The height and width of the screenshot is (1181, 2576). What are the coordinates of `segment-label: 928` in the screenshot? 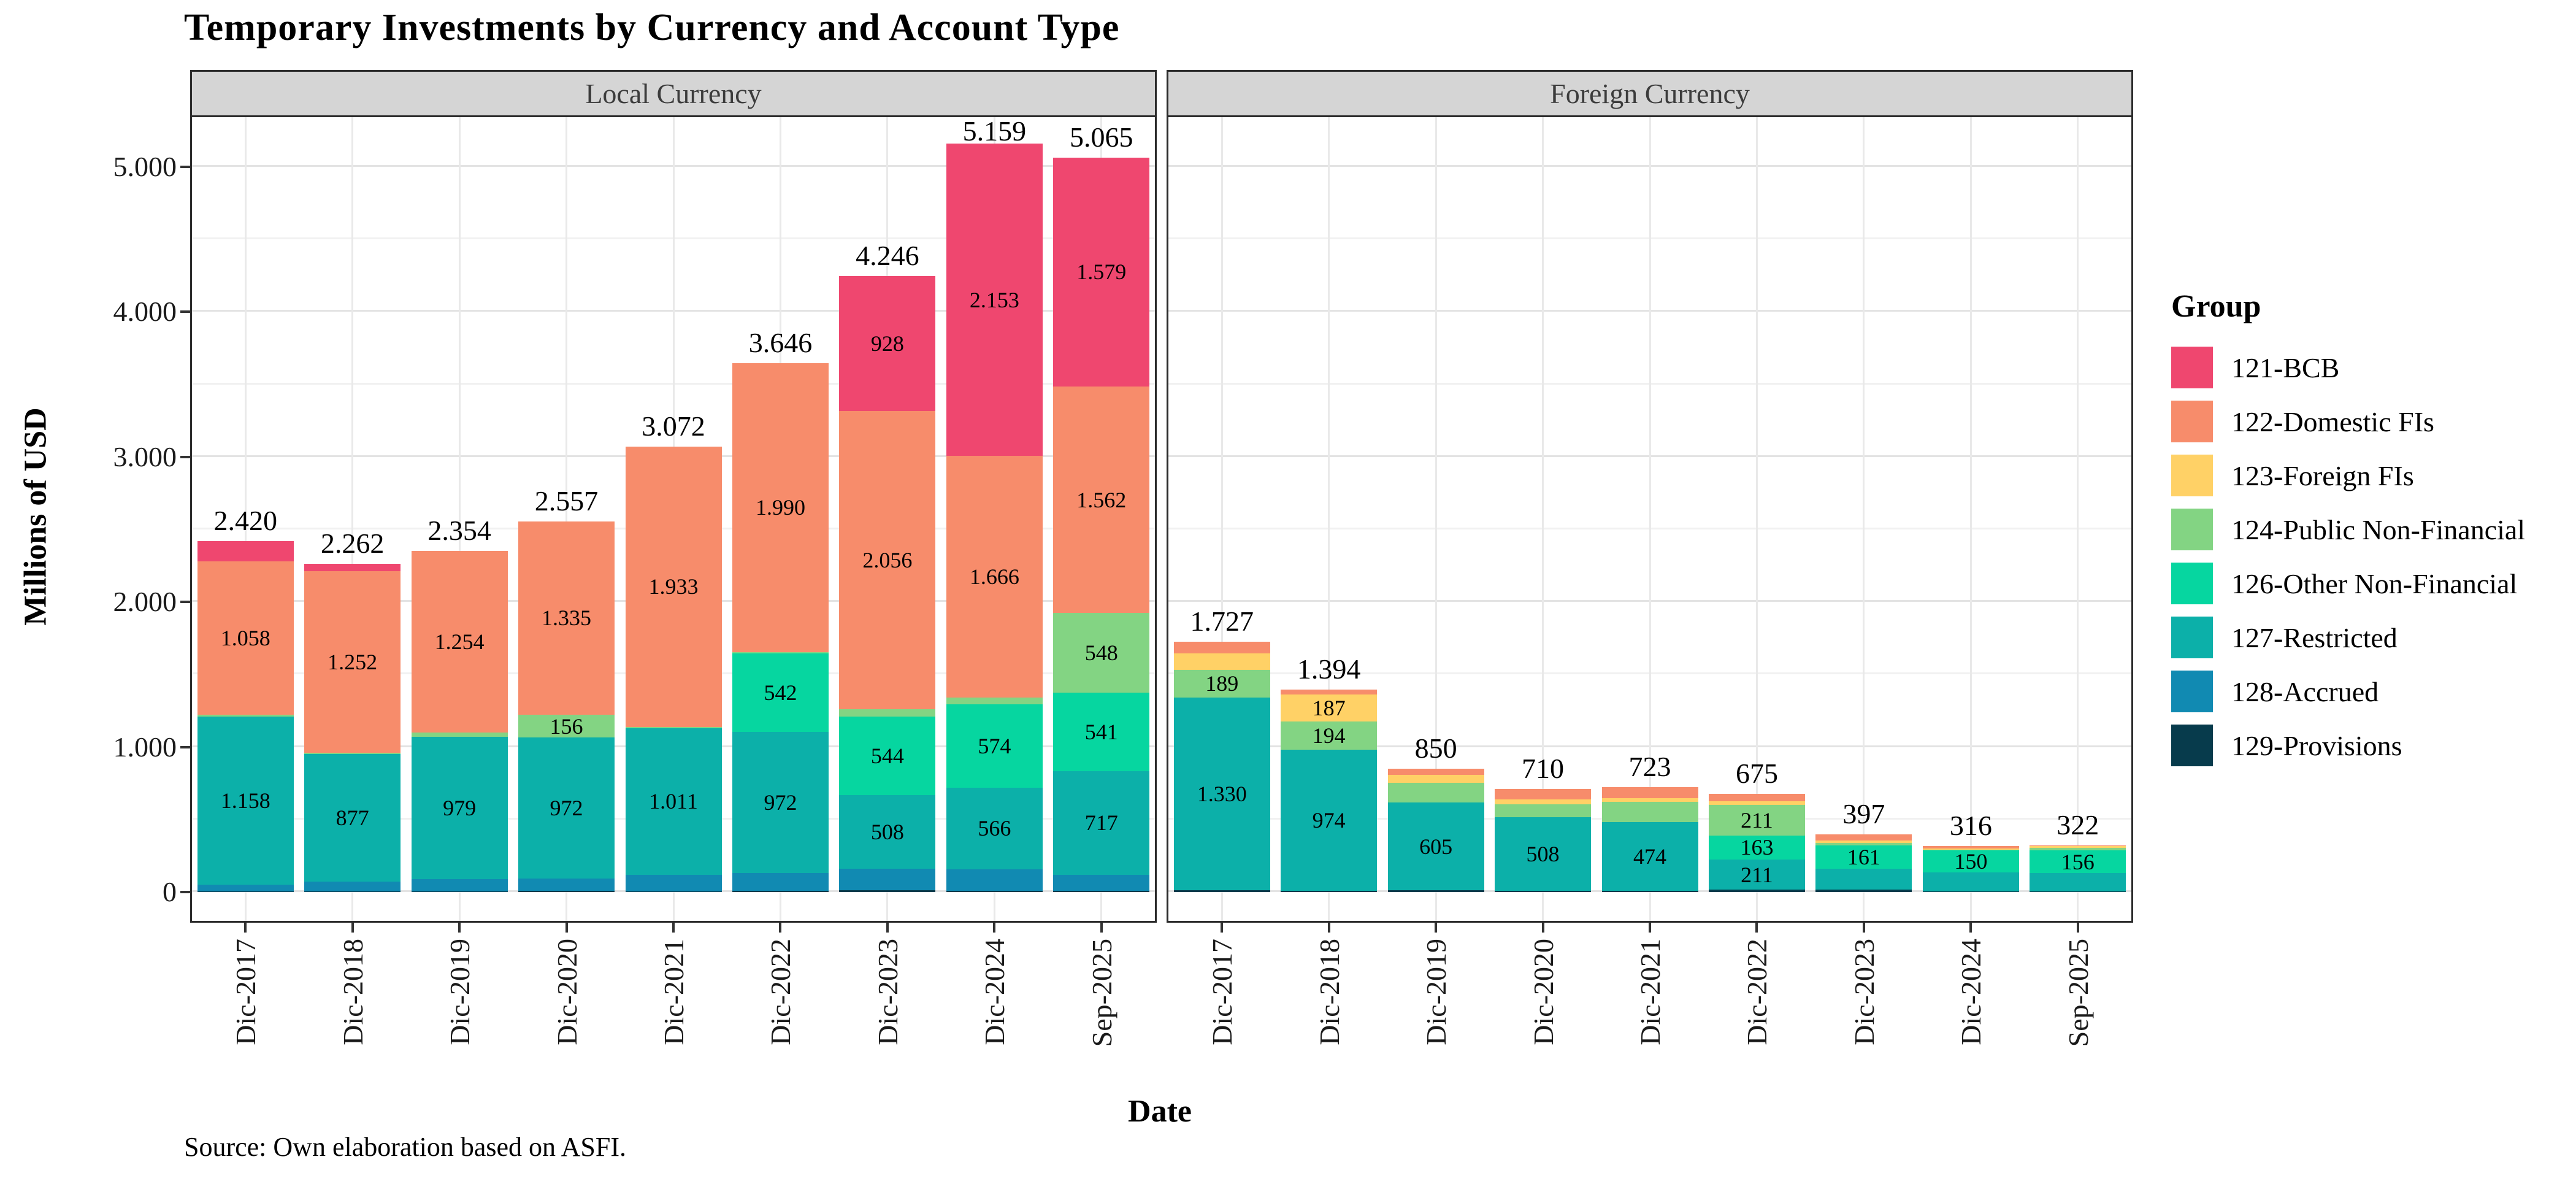 It's located at (887, 343).